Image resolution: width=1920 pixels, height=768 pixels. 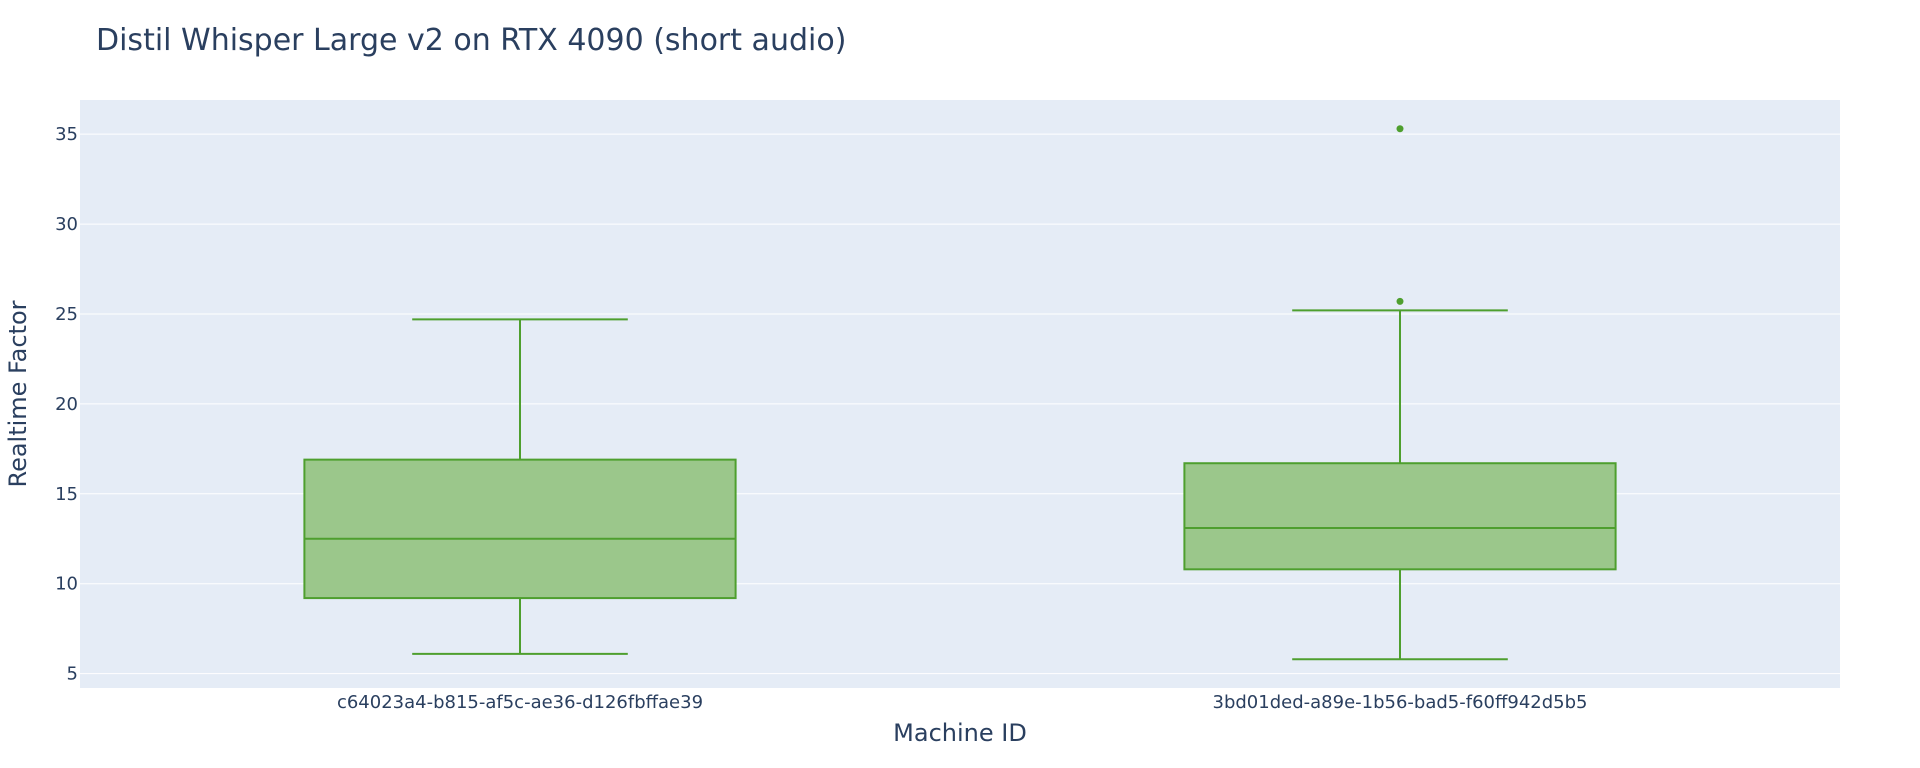 I want to click on y-tick-label: 30, so click(x=66, y=224).